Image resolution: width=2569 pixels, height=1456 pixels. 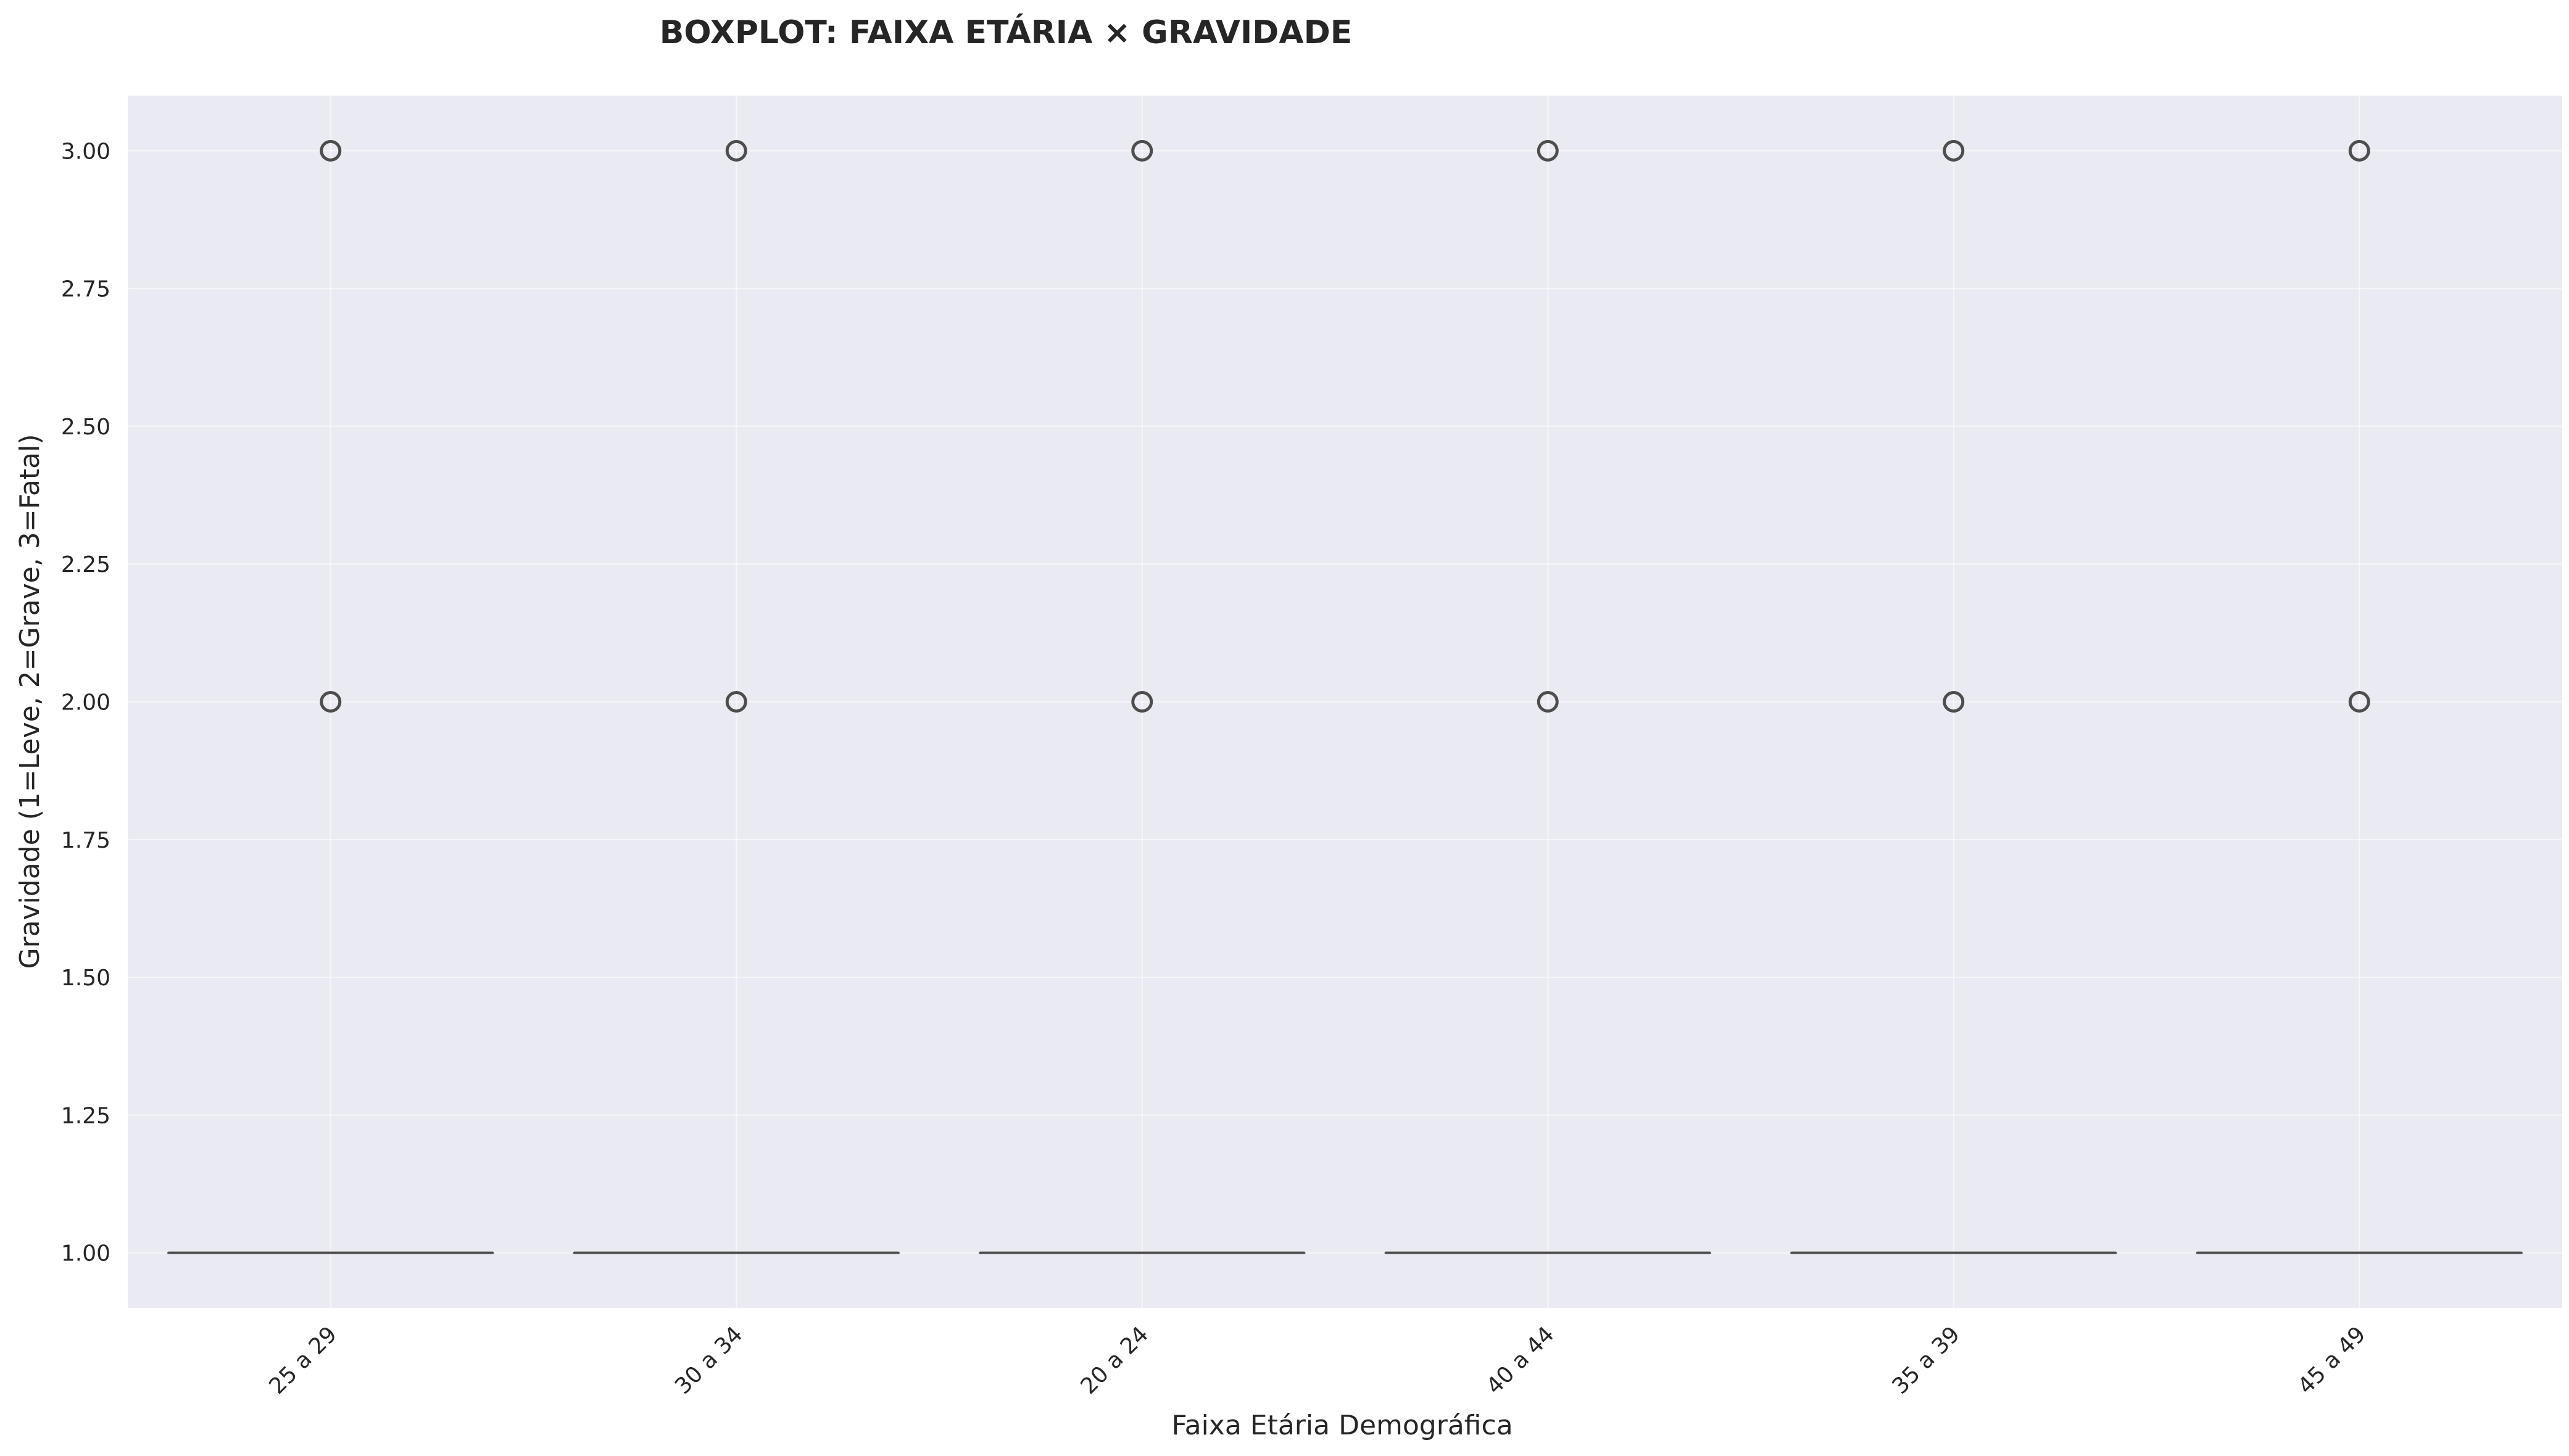 I want to click on y-axis-ticks: 1.00 1.25 1.50 1.75 2.00 2.25 2.50 2.75 3.00, so click(x=86, y=703).